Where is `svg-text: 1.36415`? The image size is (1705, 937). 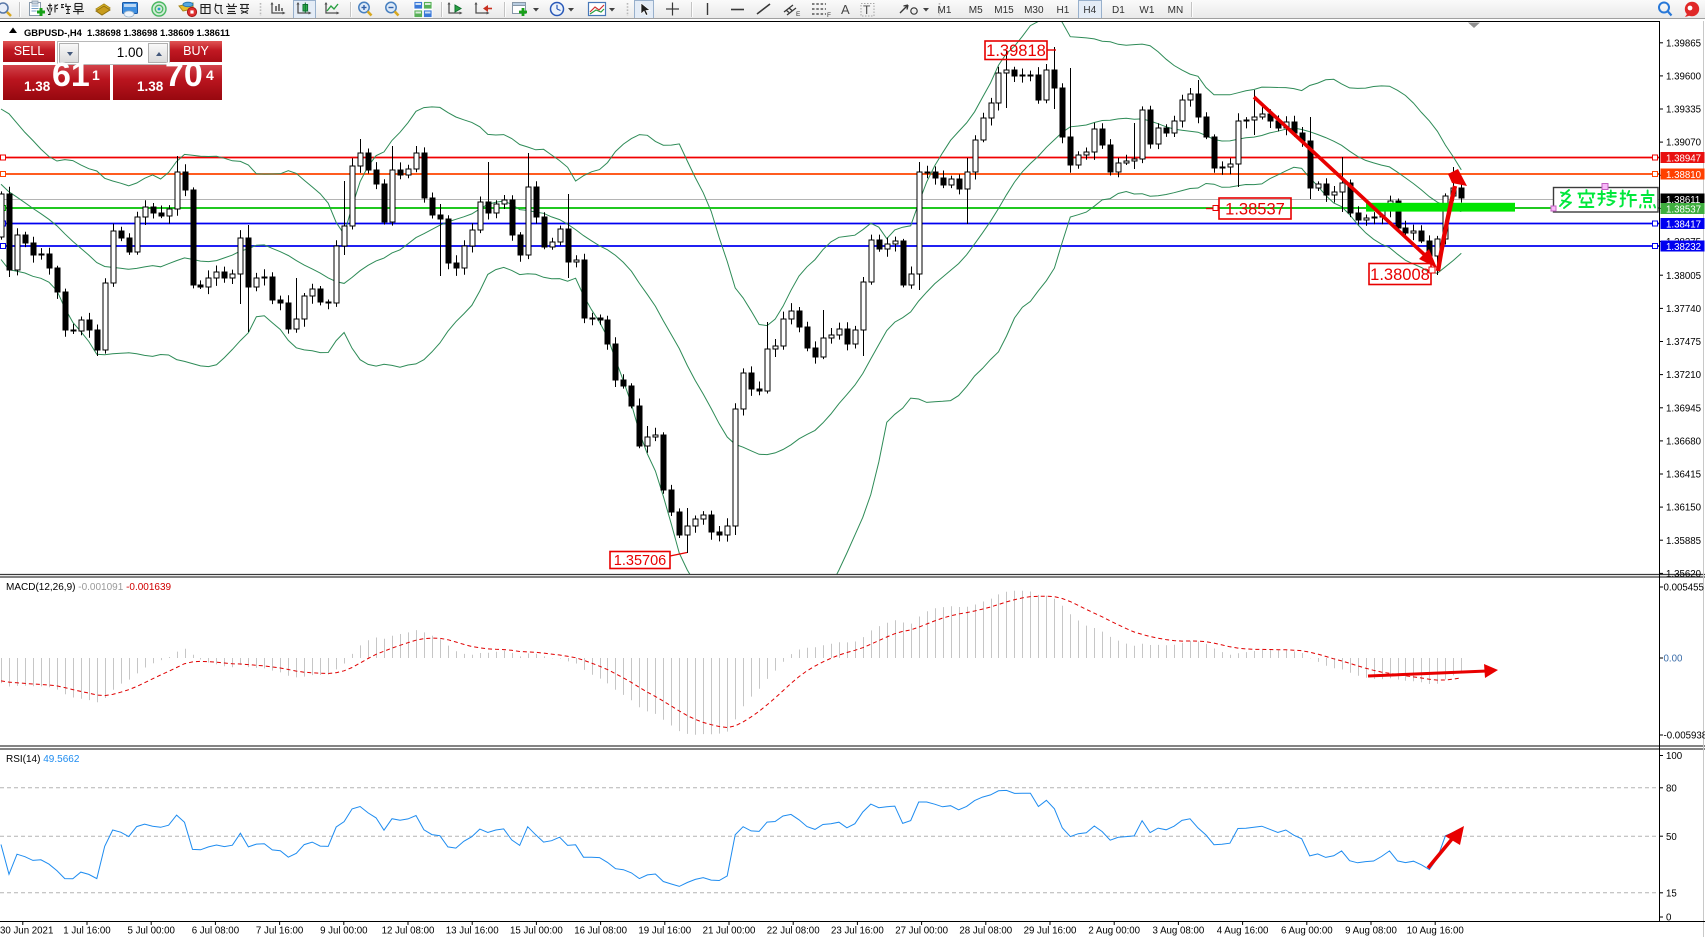
svg-text: 1.36415 is located at coordinates (1683, 475).